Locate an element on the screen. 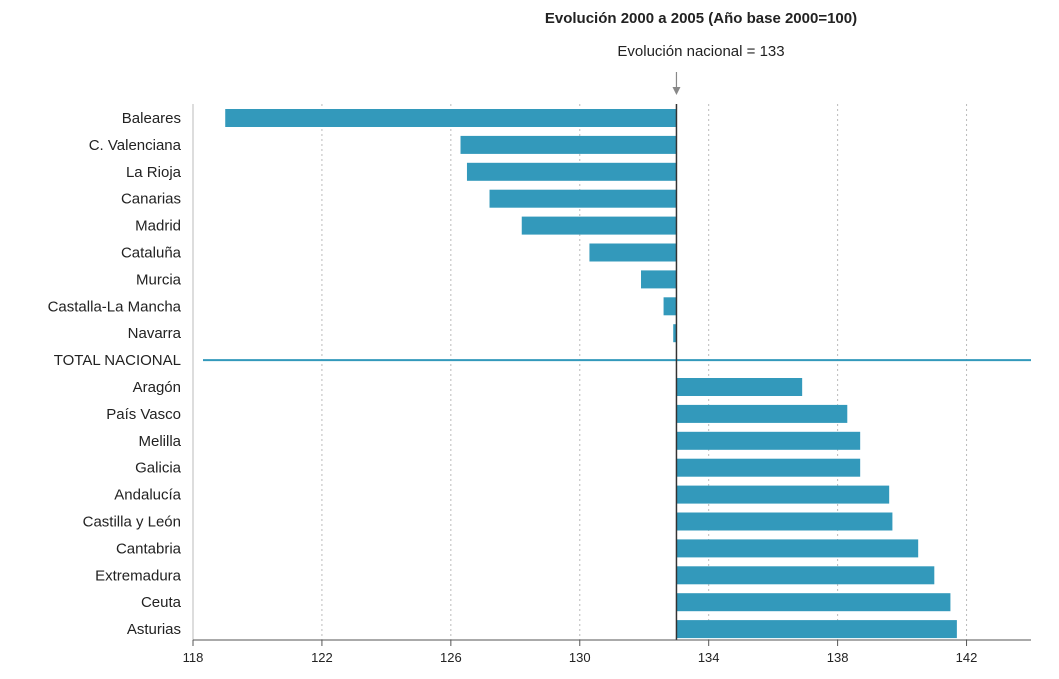 This screenshot has height=679, width=1059. category-label: Melilla is located at coordinates (159, 441).